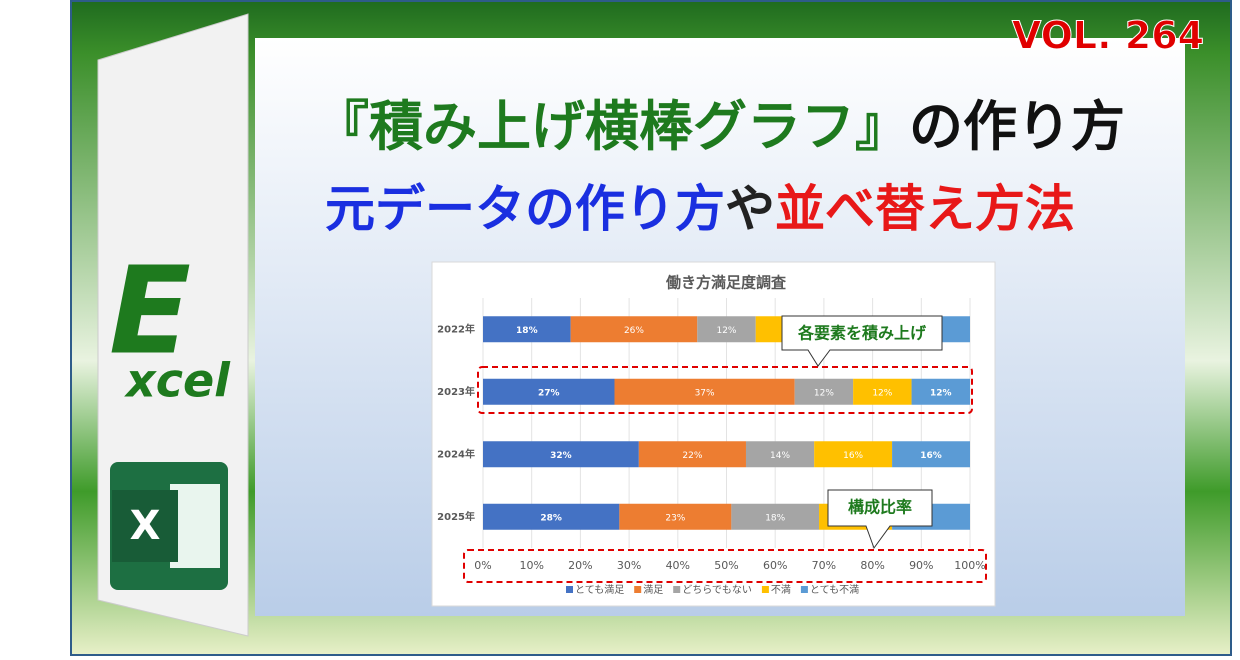 This screenshot has width=1240, height=660. What do you see at coordinates (177, 381) in the screenshot?
I see `logo-xcel: xcel` at bounding box center [177, 381].